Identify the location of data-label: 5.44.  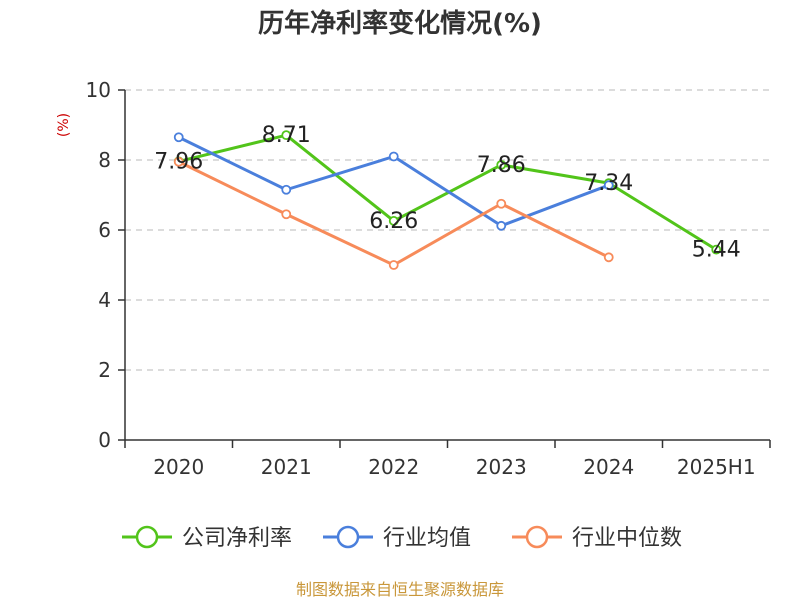
(716, 250).